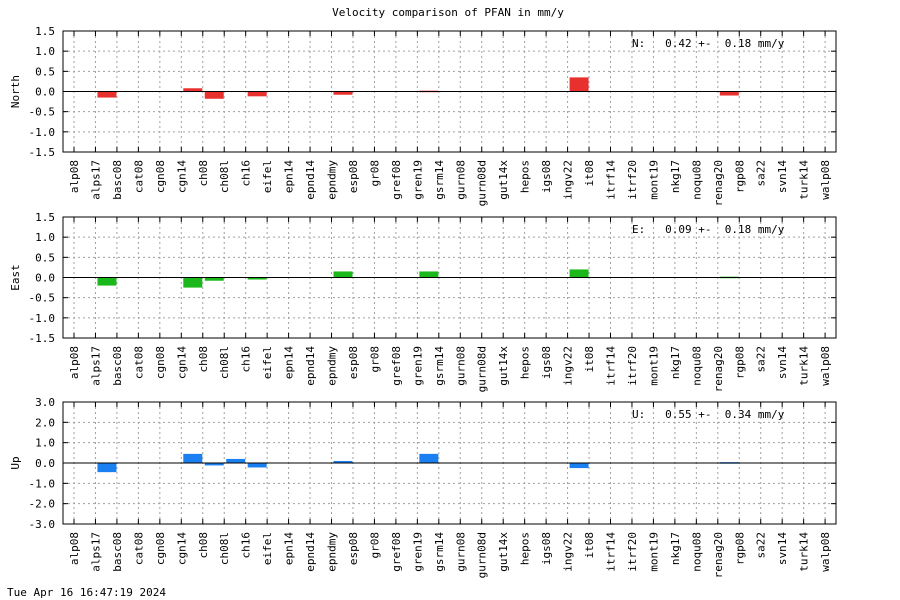 This screenshot has height=600, width=900. What do you see at coordinates (804, 180) in the screenshot?
I see `panel-north-xtick-label-turk14: turk14` at bounding box center [804, 180].